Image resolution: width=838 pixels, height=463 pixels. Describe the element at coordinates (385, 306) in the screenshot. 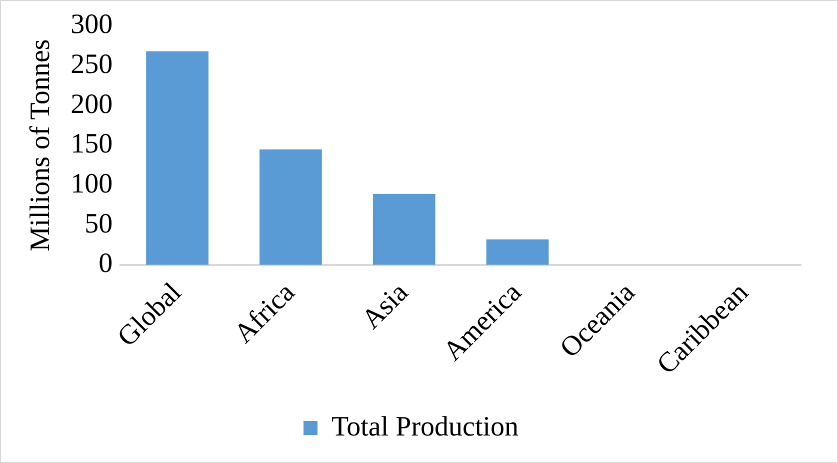

I see `x-tick-label: Asia` at that location.